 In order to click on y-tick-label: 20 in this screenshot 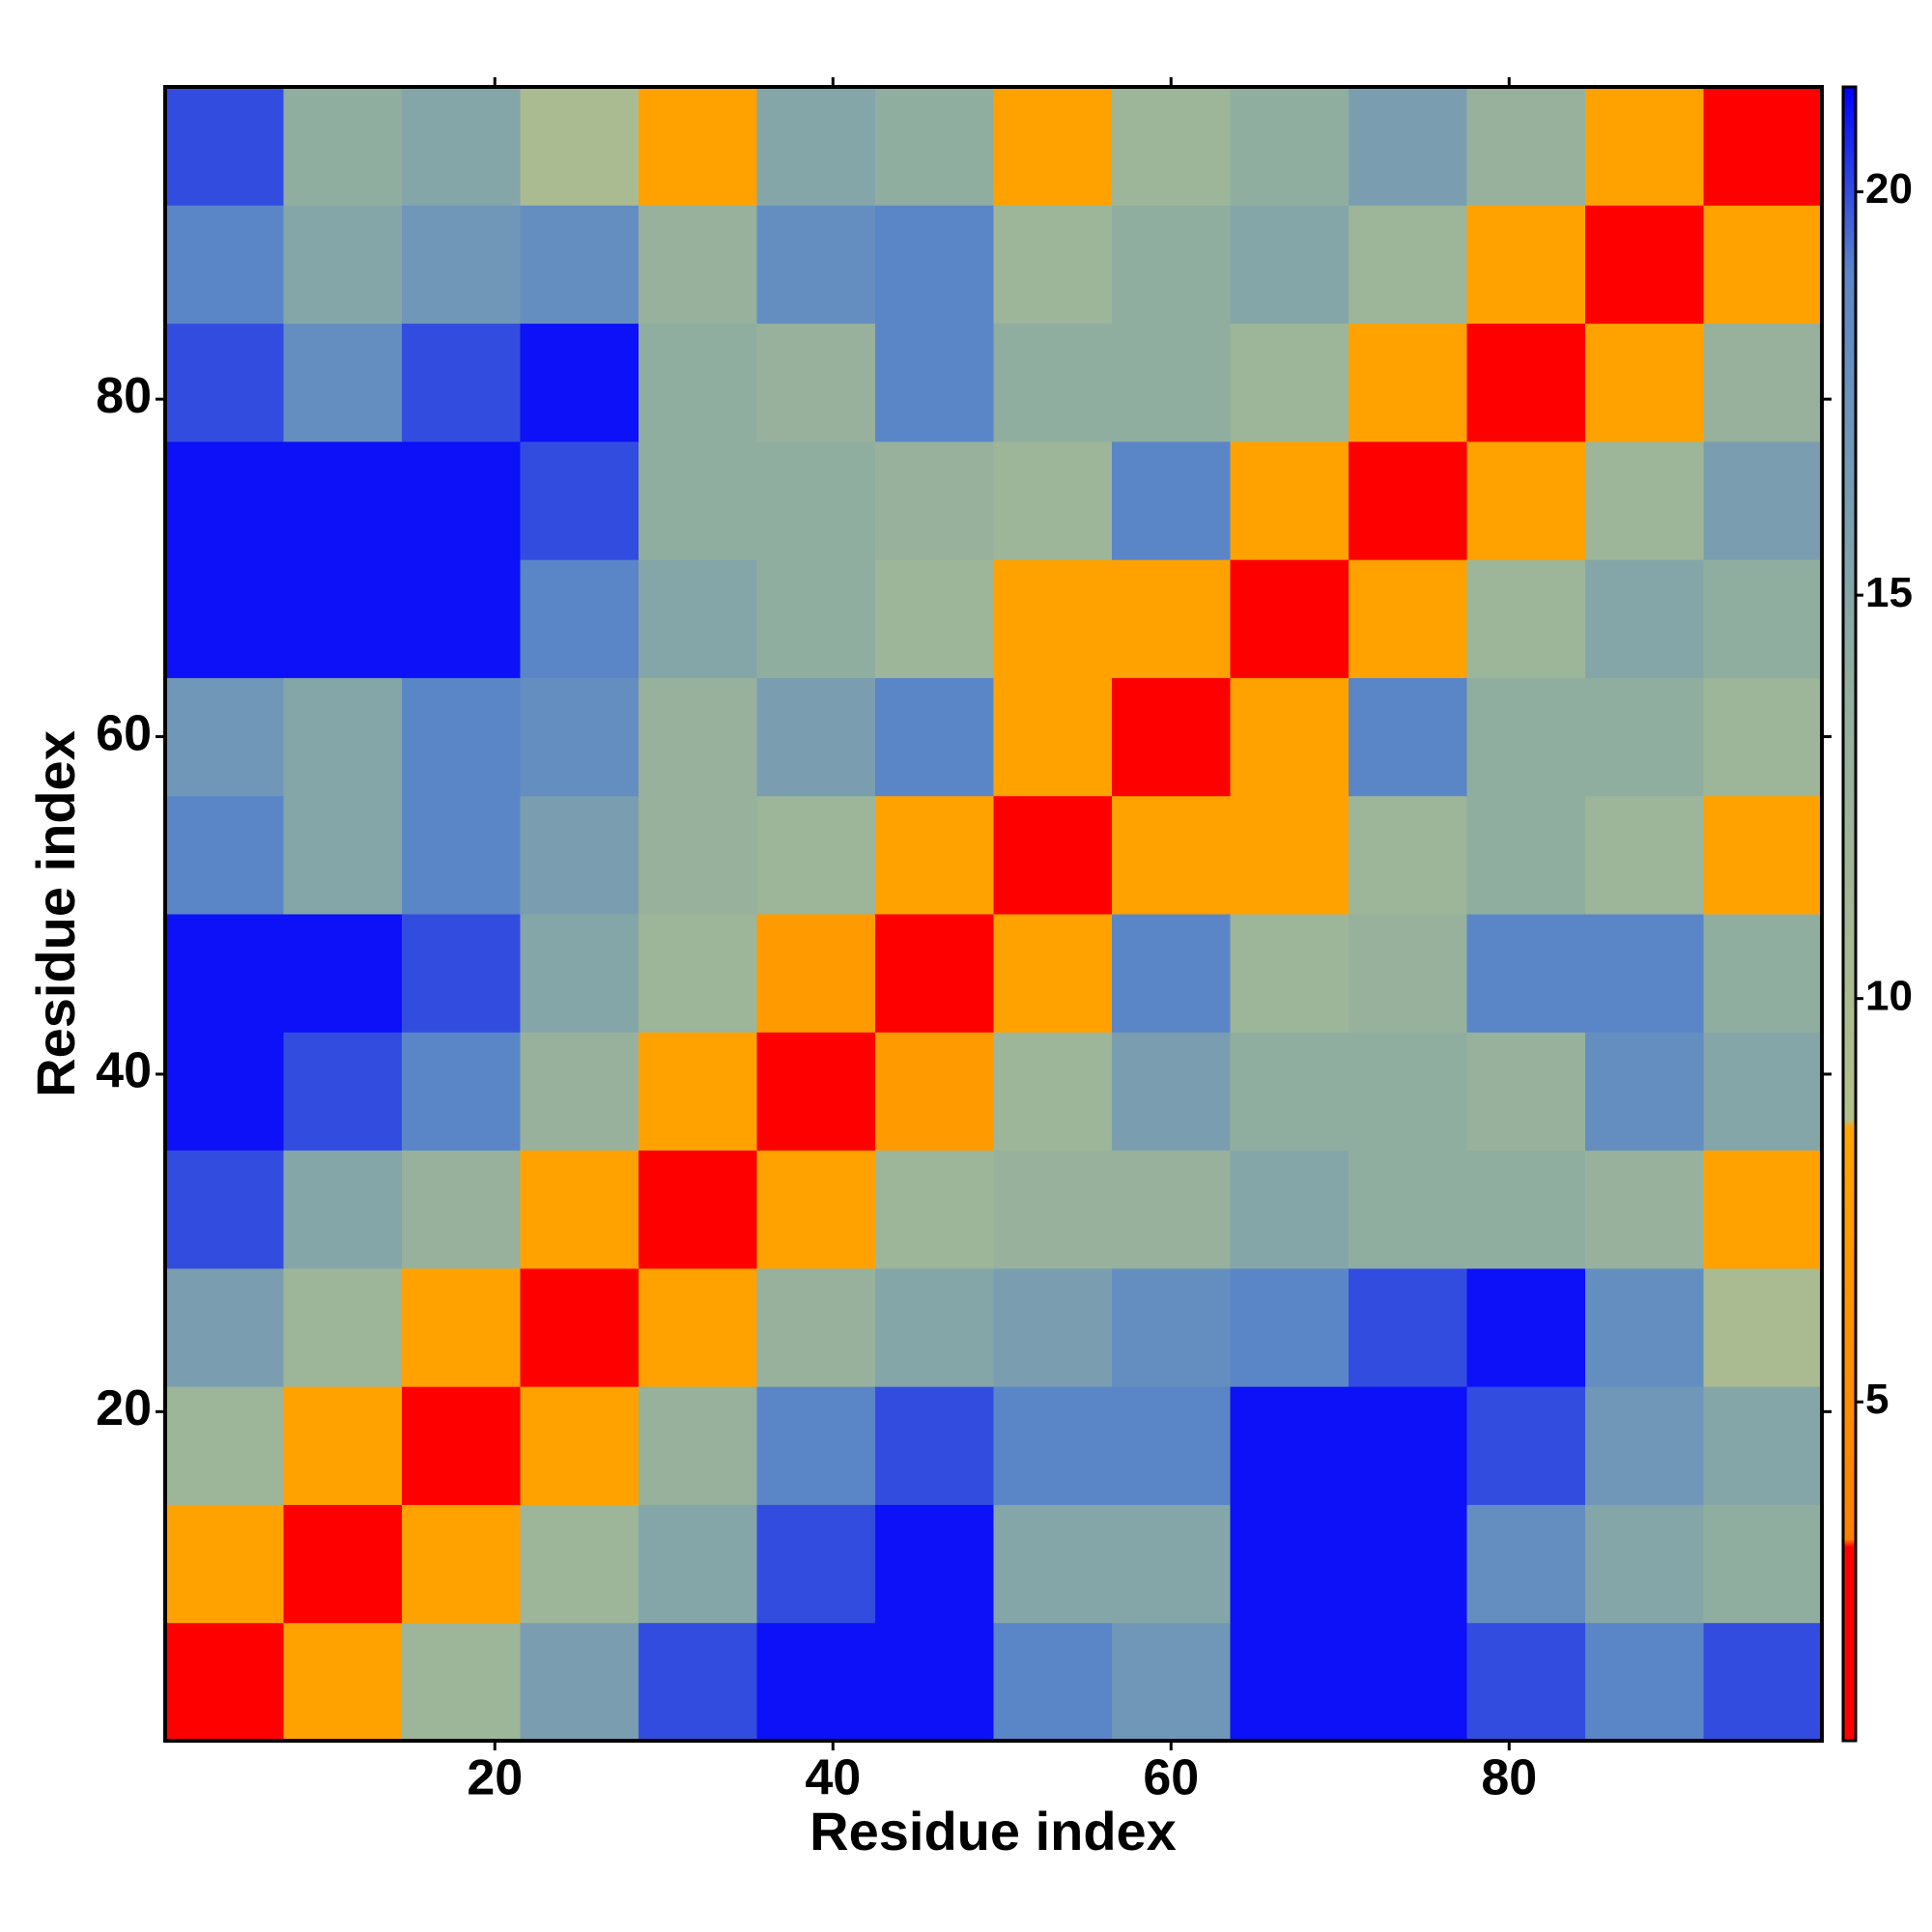, I will do `click(124, 1408)`.